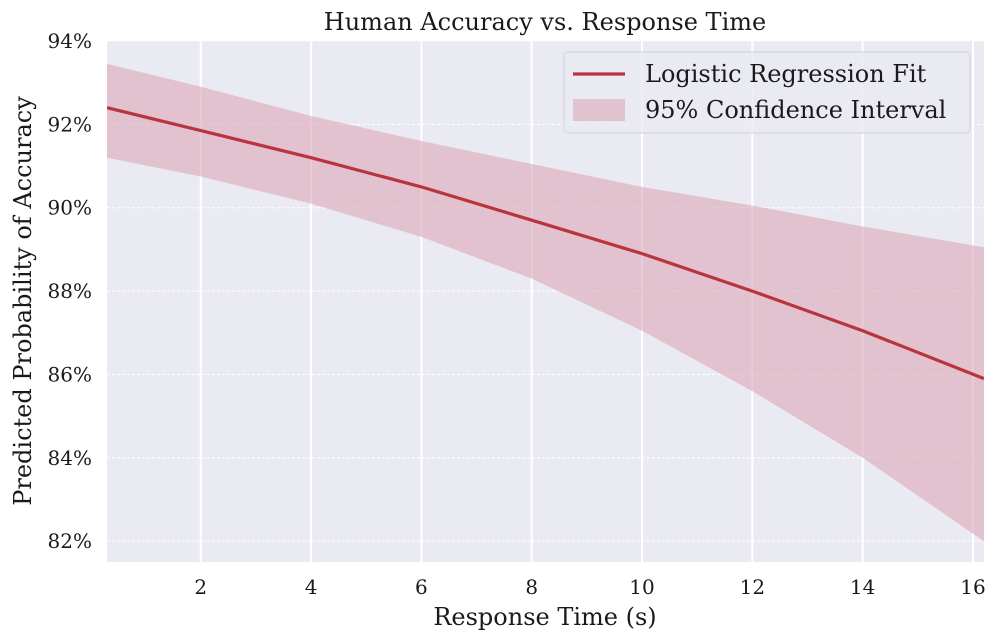  Describe the element at coordinates (70, 541) in the screenshot. I see `y-tick-label: 82%` at that location.